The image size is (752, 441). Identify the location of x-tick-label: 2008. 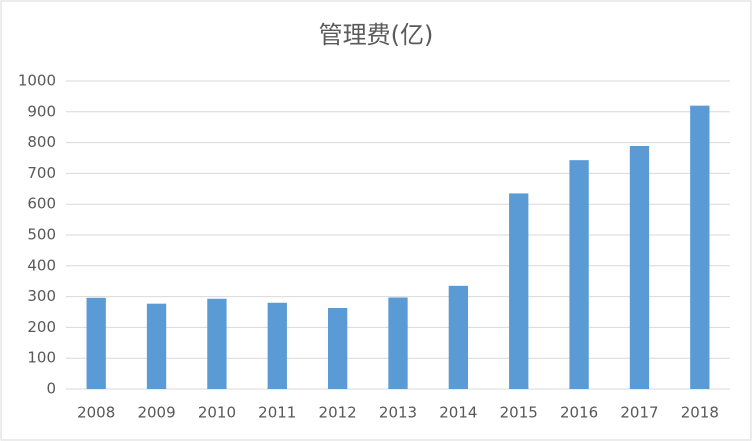
(96, 413).